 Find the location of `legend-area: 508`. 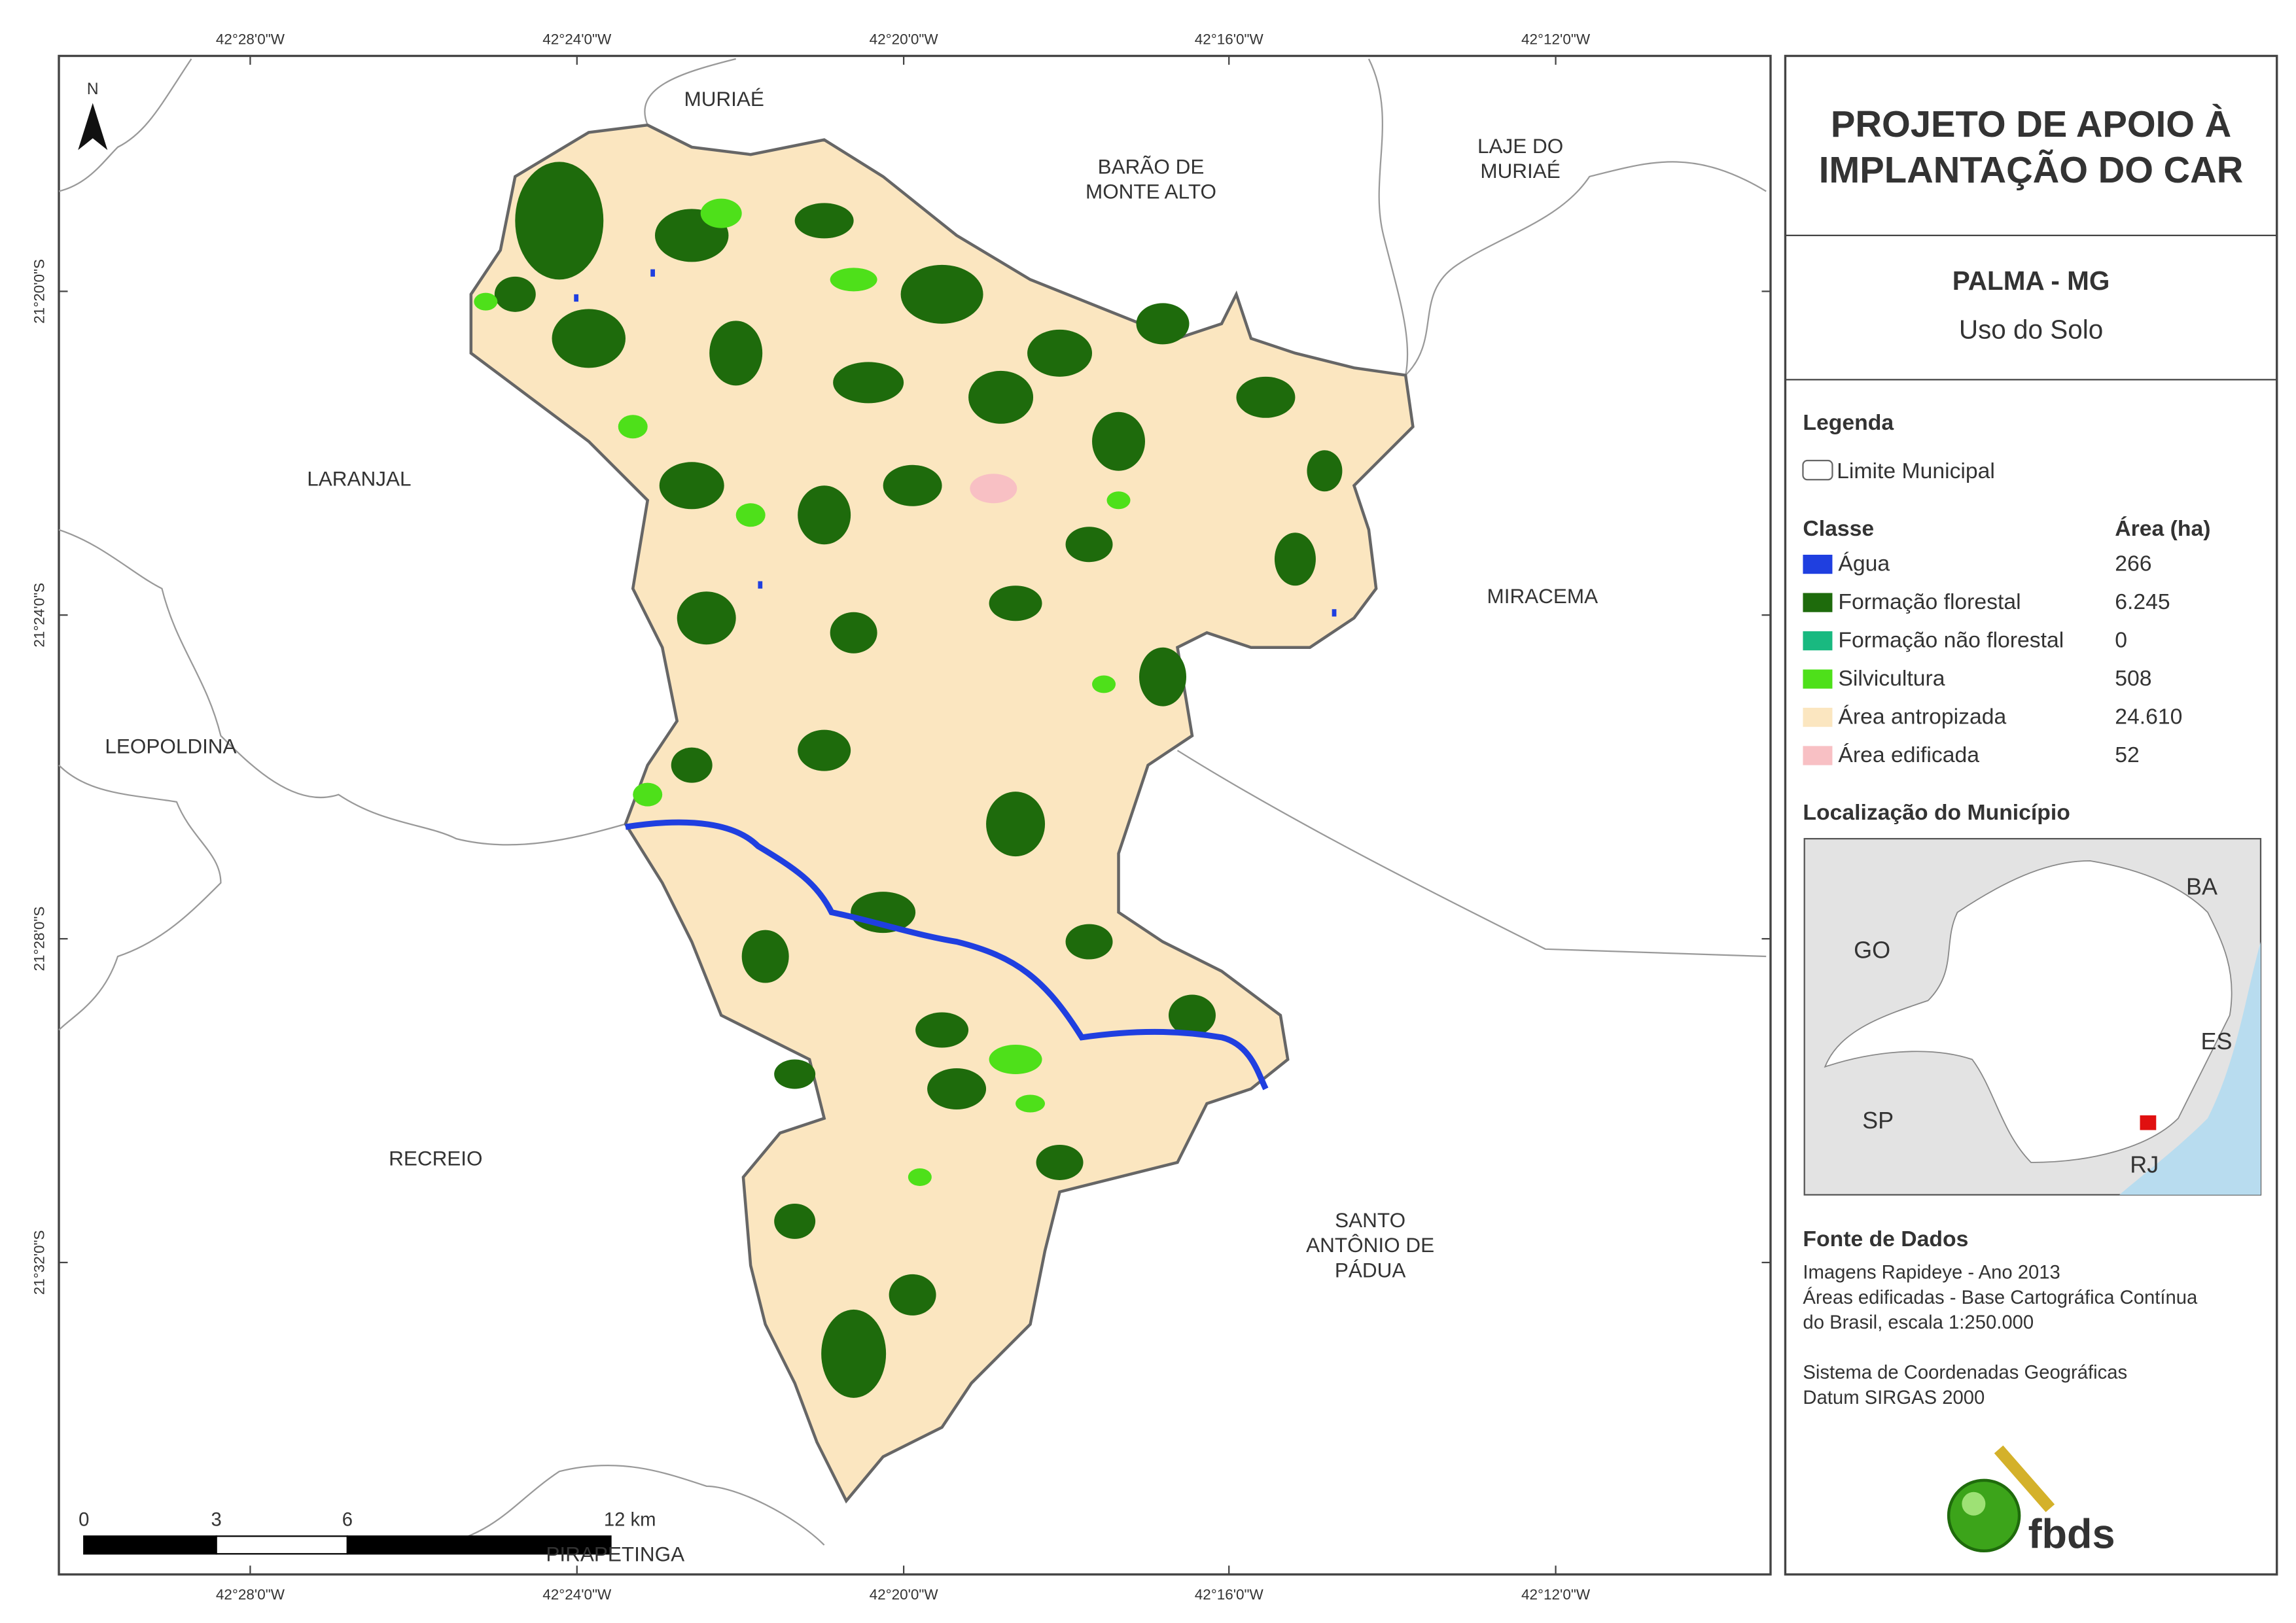

legend-area: 508 is located at coordinates (2133, 678).